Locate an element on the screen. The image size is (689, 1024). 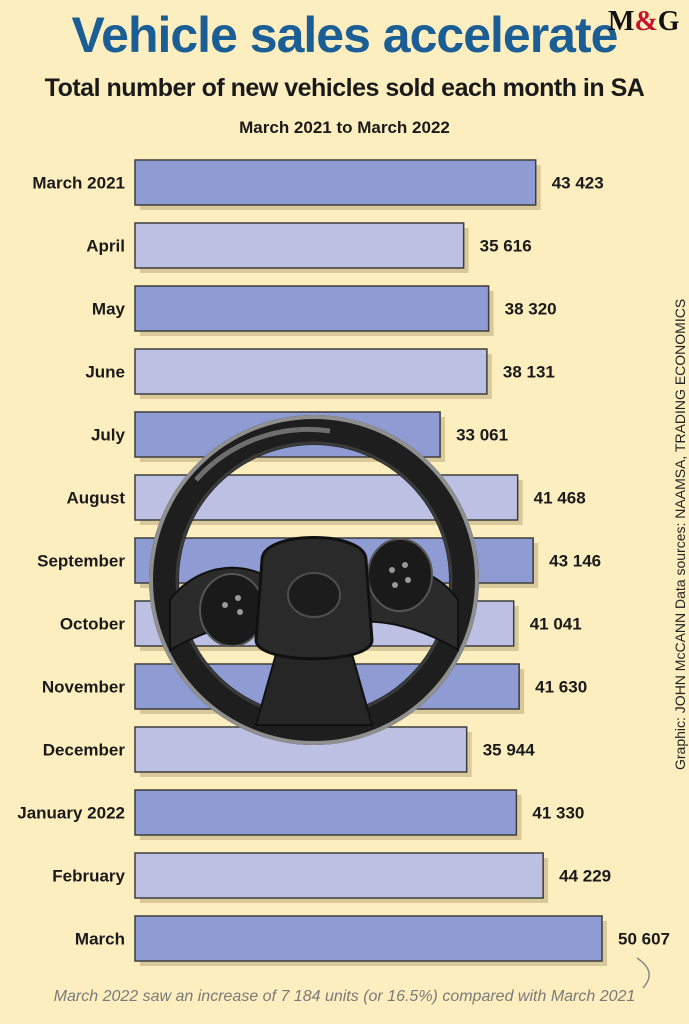
category-label: March 2021 is located at coordinates (78, 183).